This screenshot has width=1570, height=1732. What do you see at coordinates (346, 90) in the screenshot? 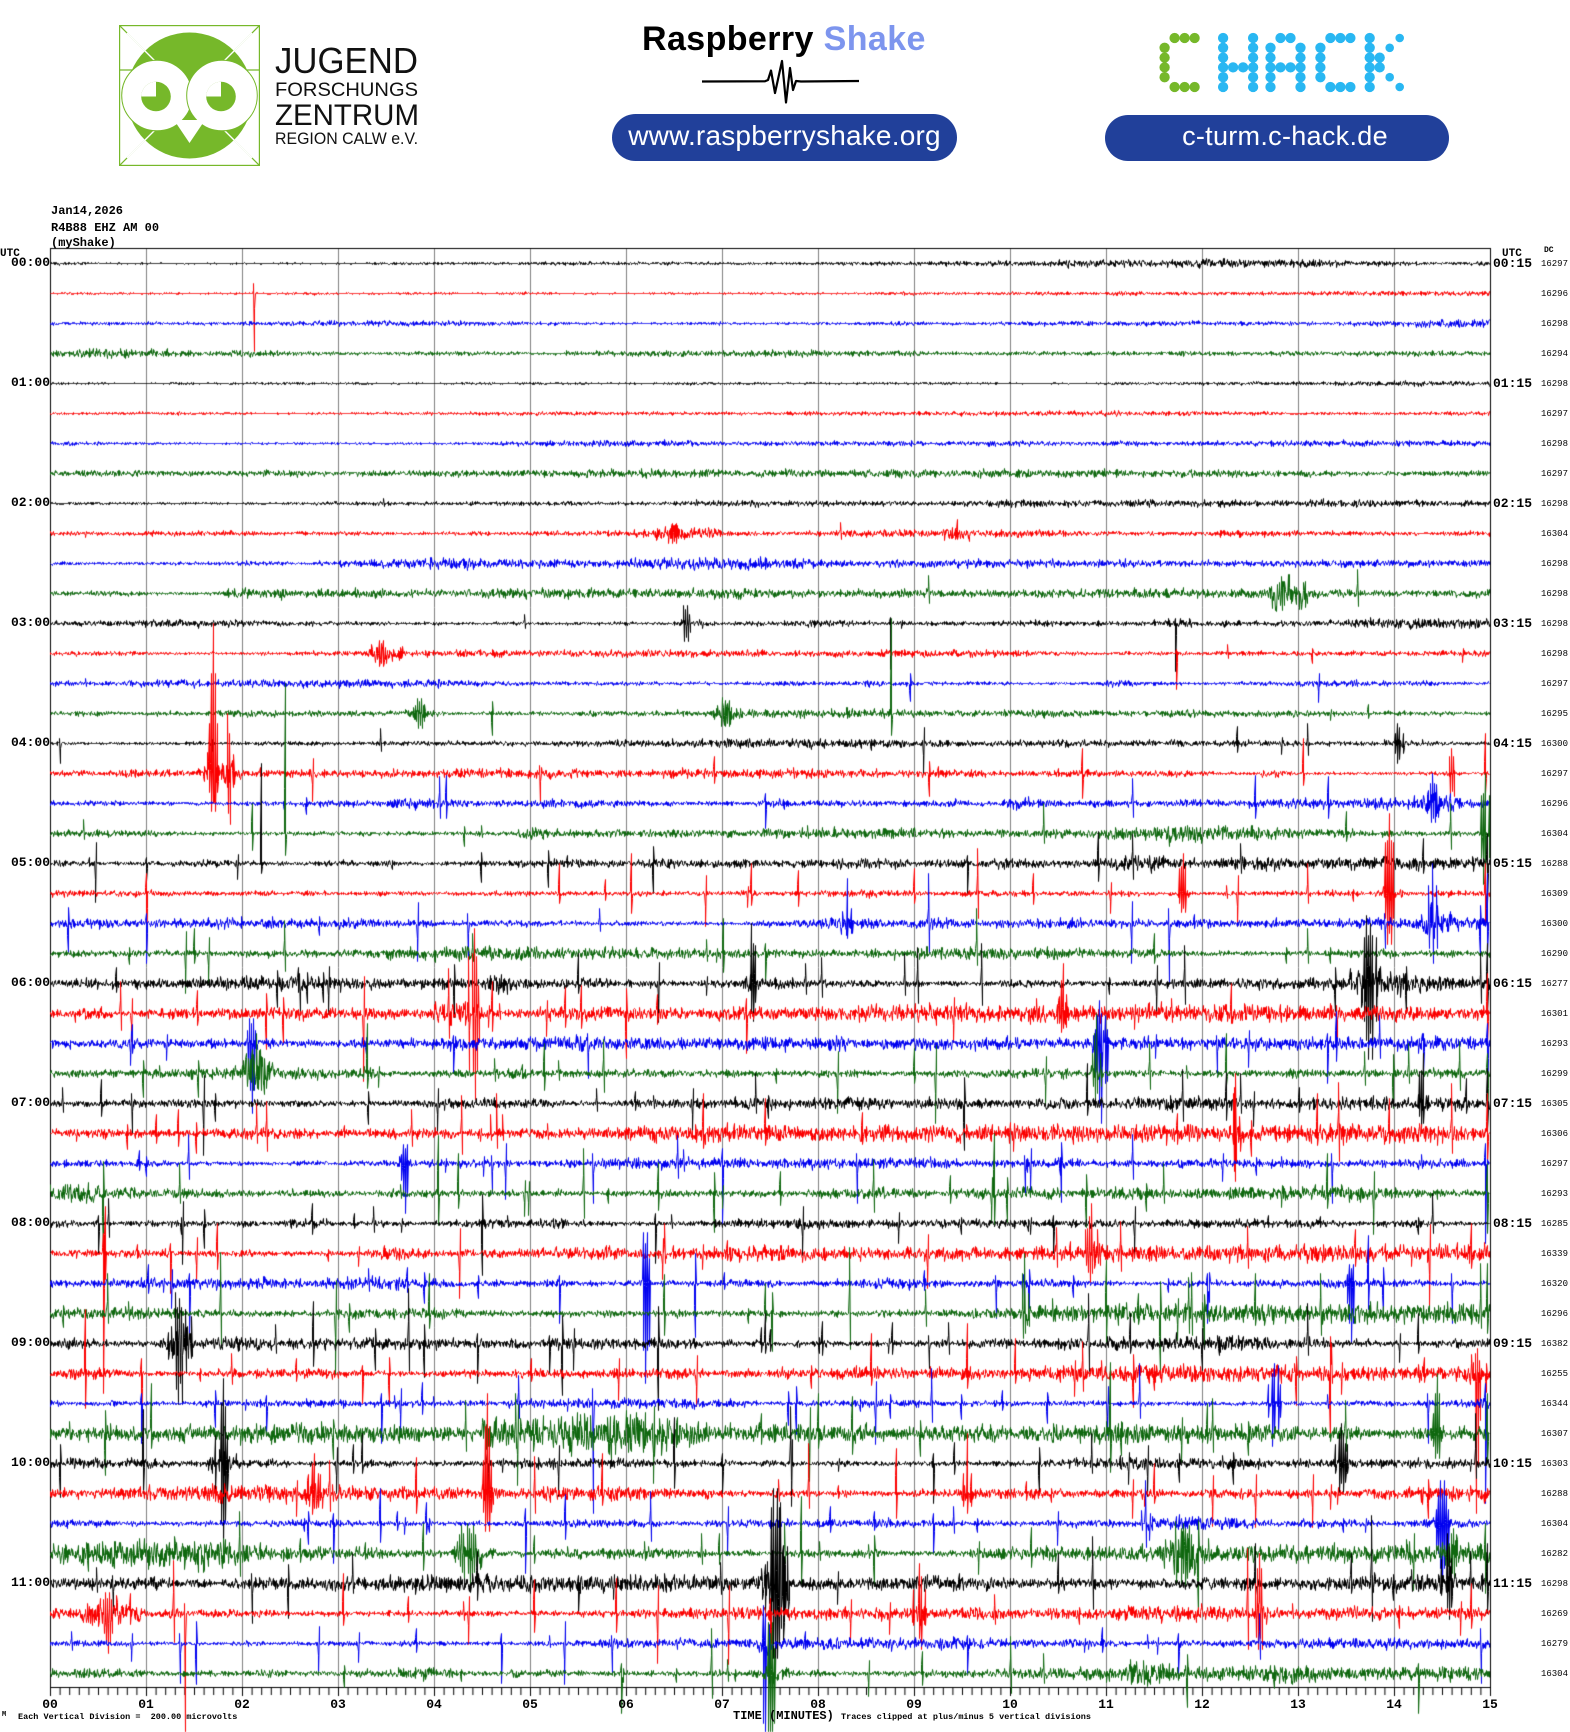
I see `svg-text: FORSCHUNGS` at bounding box center [346, 90].